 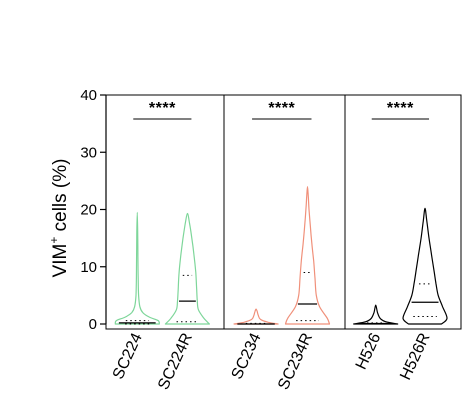 What do you see at coordinates (187, 268) in the screenshot?
I see `violin-SC224R` at bounding box center [187, 268].